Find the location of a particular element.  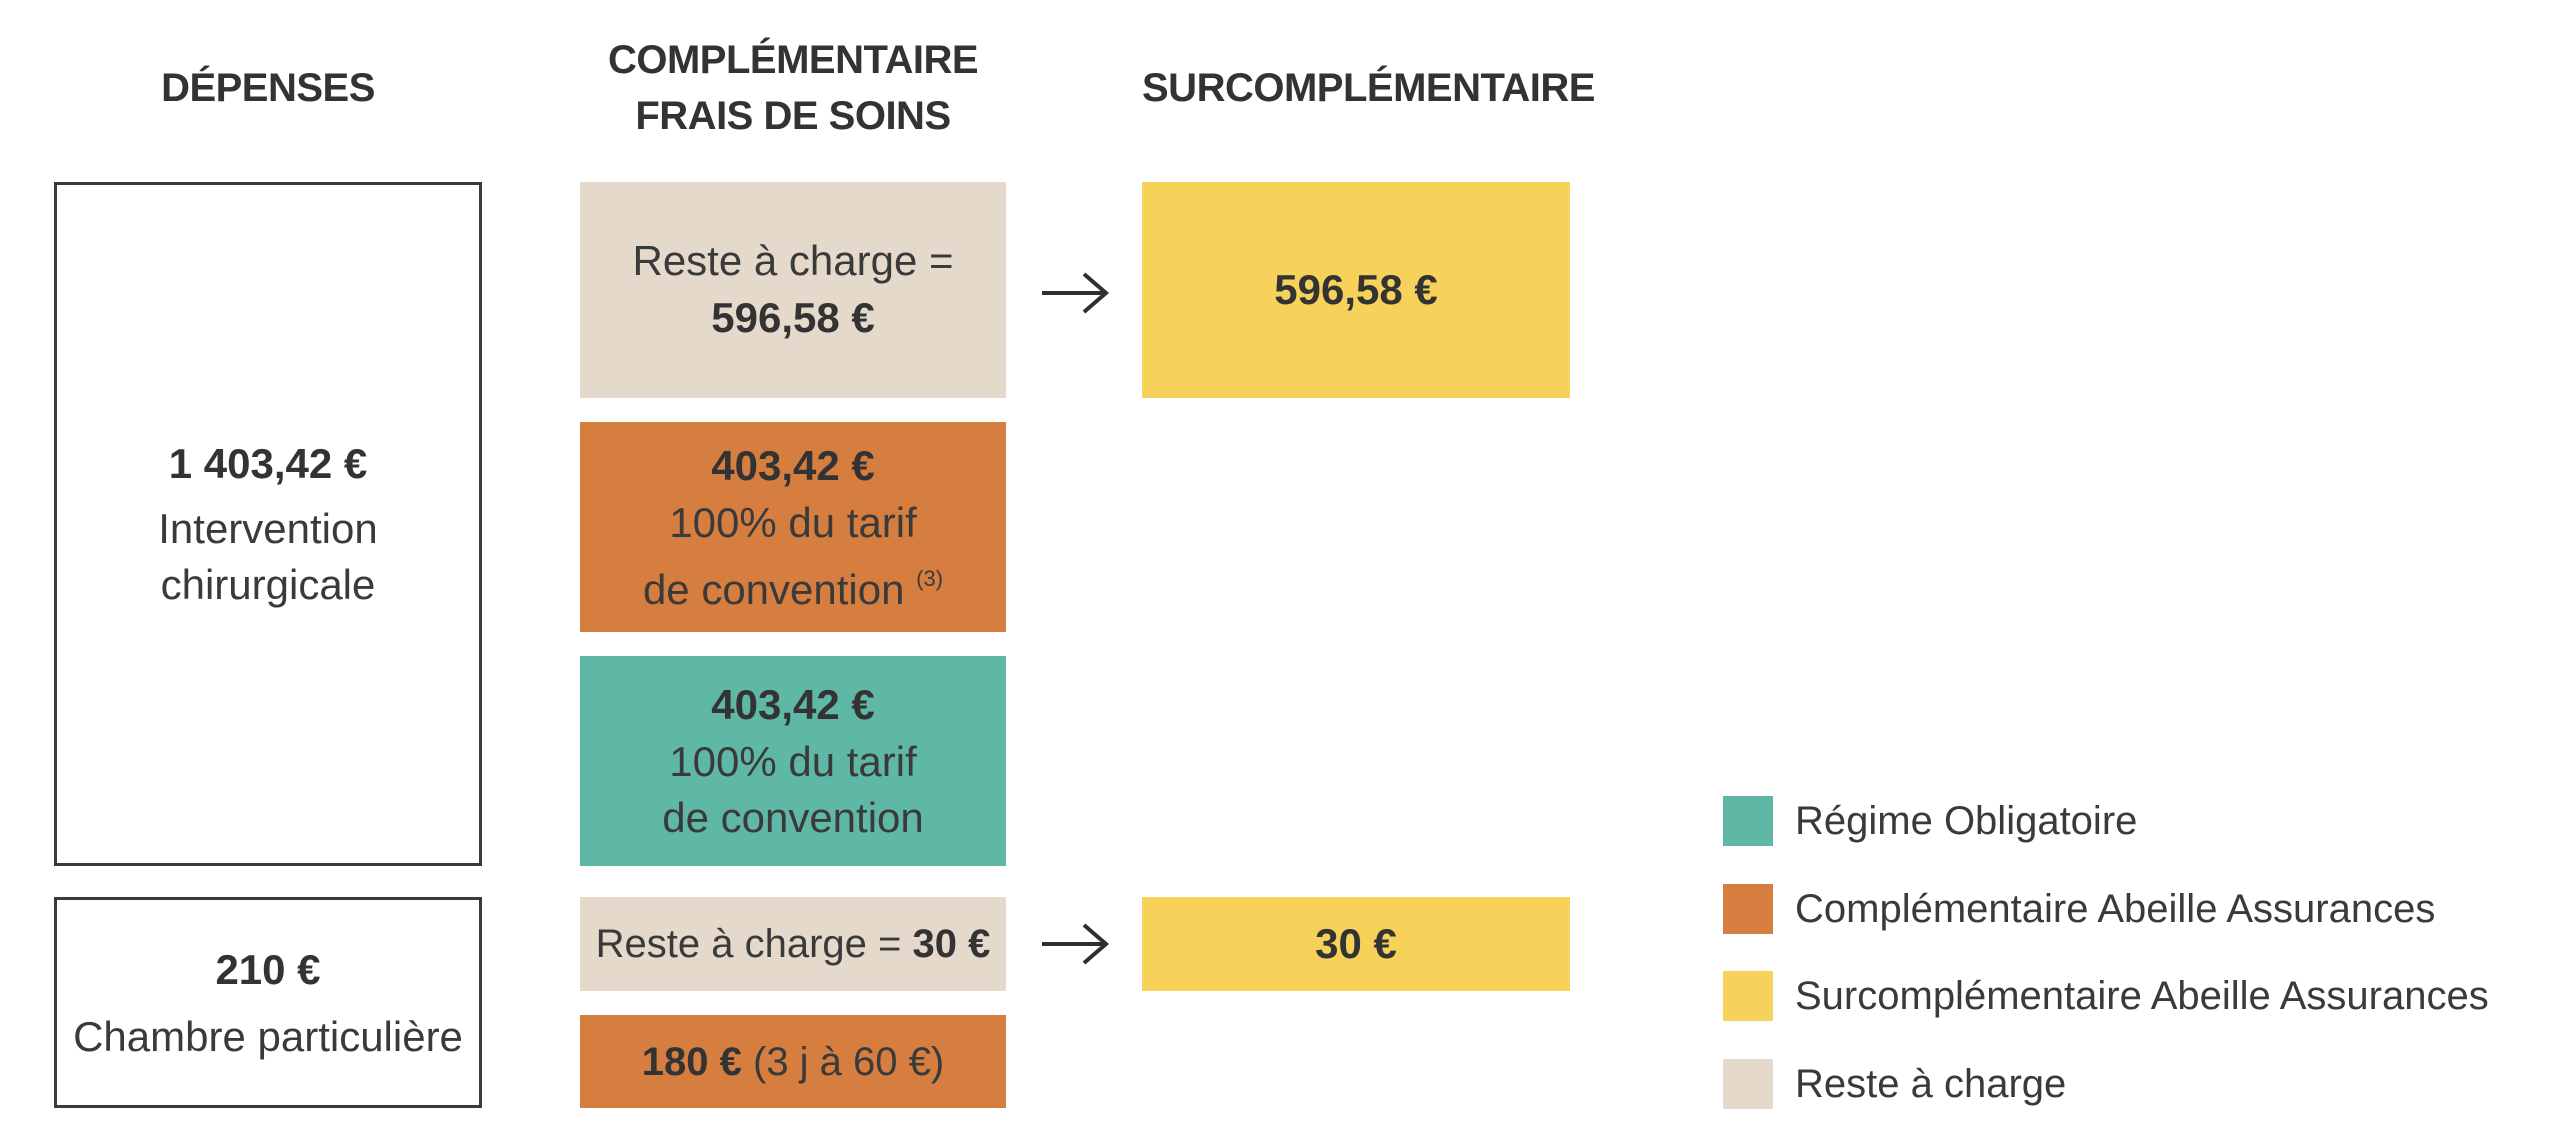

regime-intervention-line1: 100% du tarif is located at coordinates (793, 761).